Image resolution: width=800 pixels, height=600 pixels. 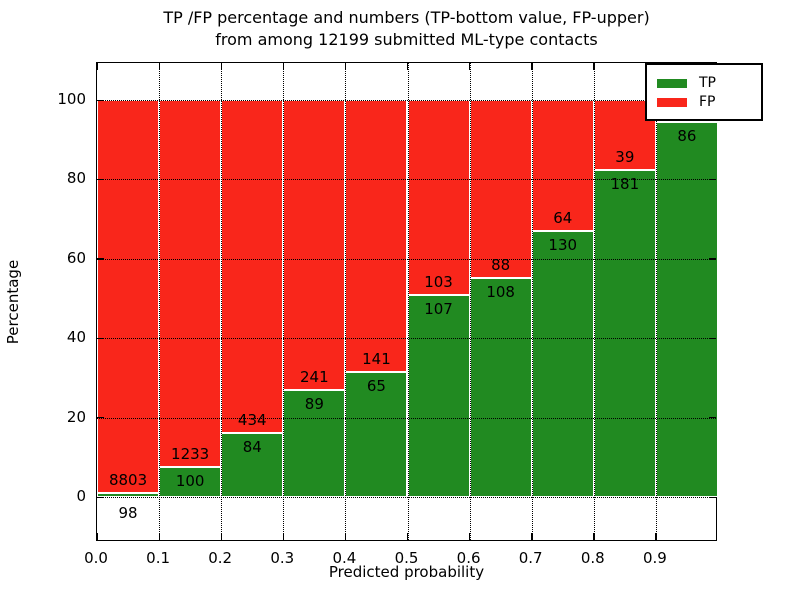 I want to click on bar-tp-count: 98, so click(x=128, y=513).